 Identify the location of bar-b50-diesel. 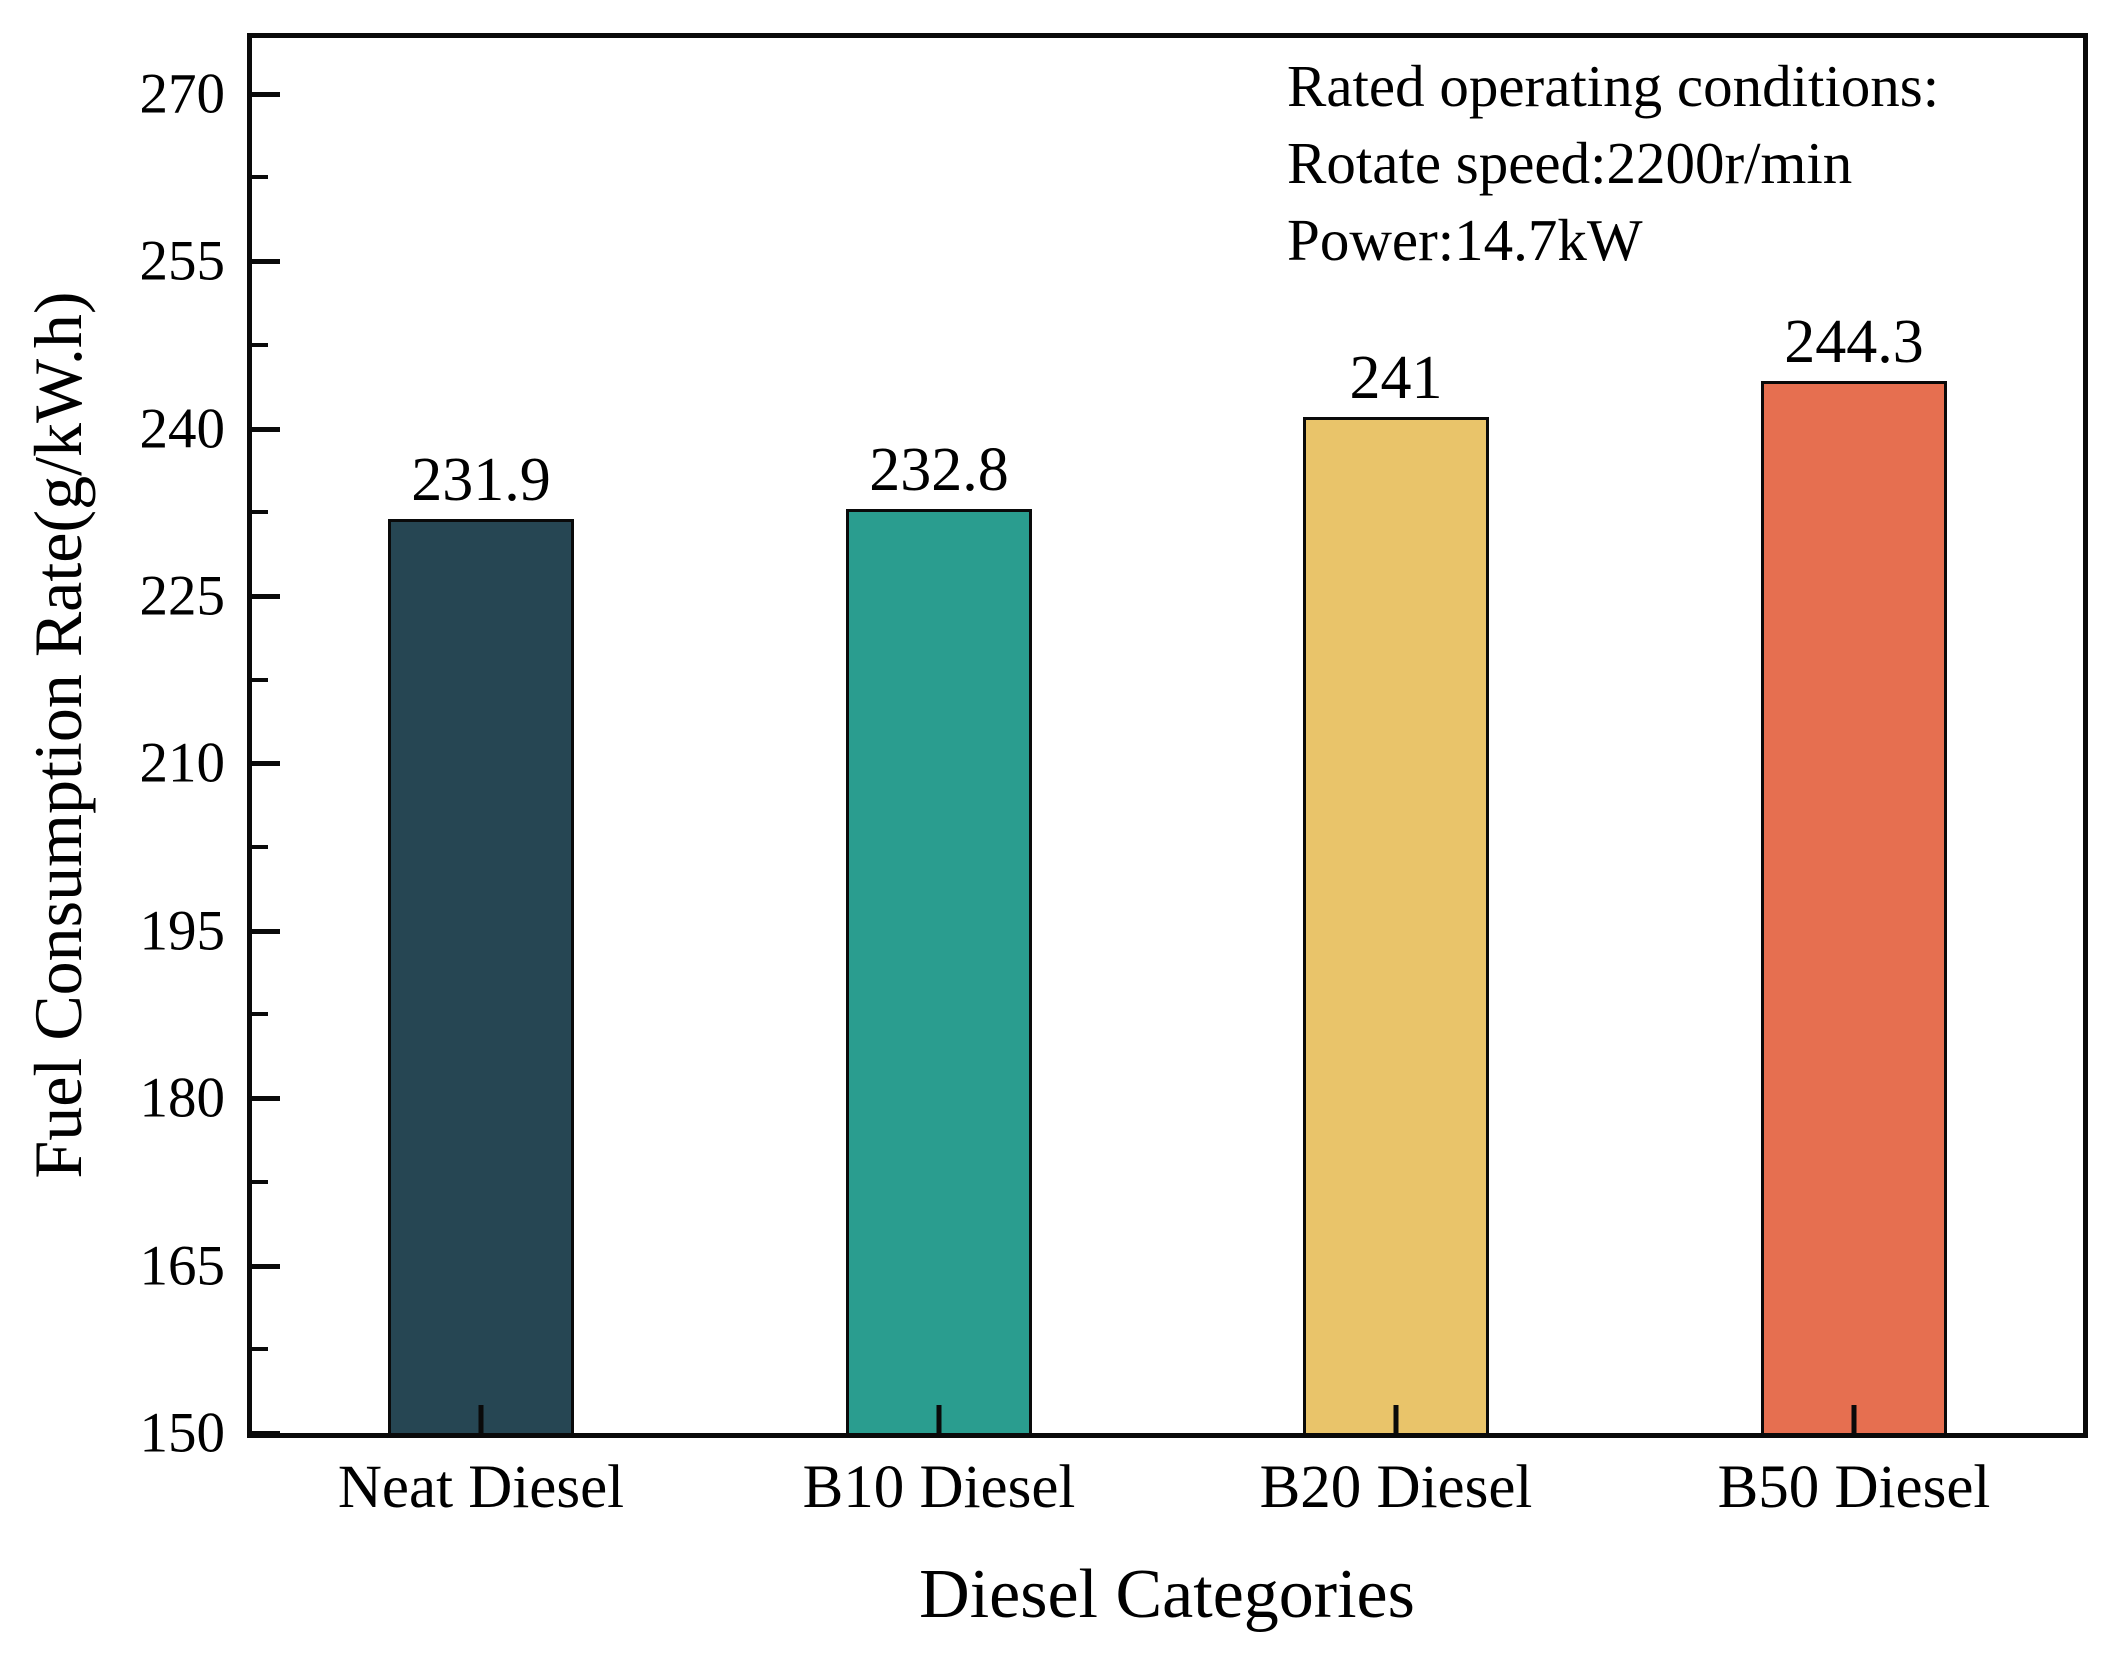
(1854, 907).